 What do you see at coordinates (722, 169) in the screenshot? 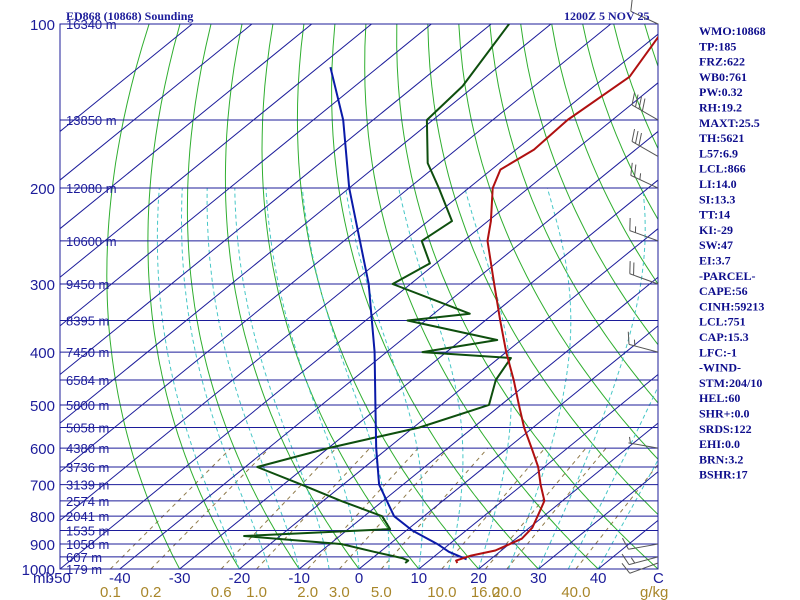
I see `index-value: LCL:866` at bounding box center [722, 169].